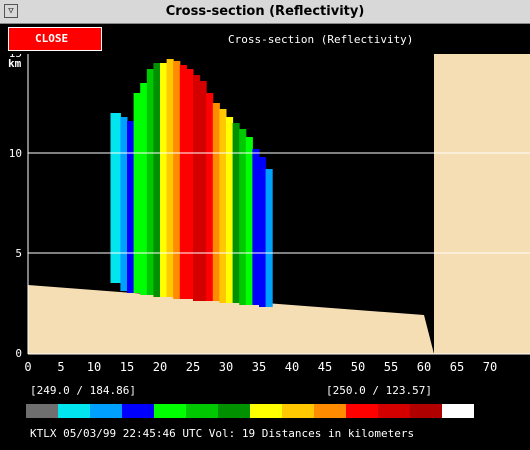 Image resolution: width=530 pixels, height=450 pixels. I want to click on x-tick-label: 15, so click(127, 367).